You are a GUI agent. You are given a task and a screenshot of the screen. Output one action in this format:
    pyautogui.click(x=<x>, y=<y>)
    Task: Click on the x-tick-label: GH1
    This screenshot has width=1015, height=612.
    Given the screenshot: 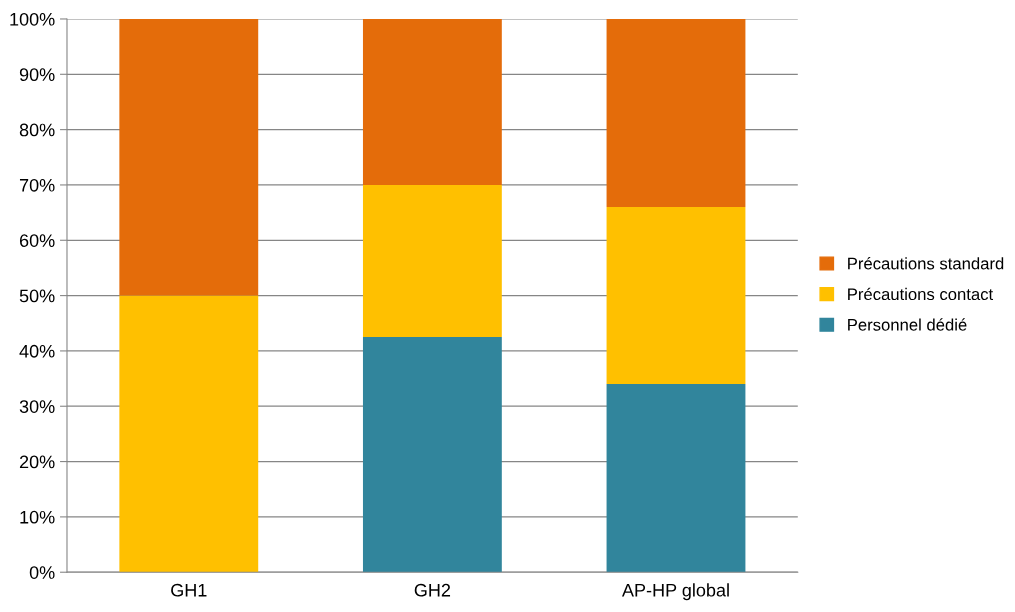 What is the action you would take?
    pyautogui.click(x=189, y=590)
    